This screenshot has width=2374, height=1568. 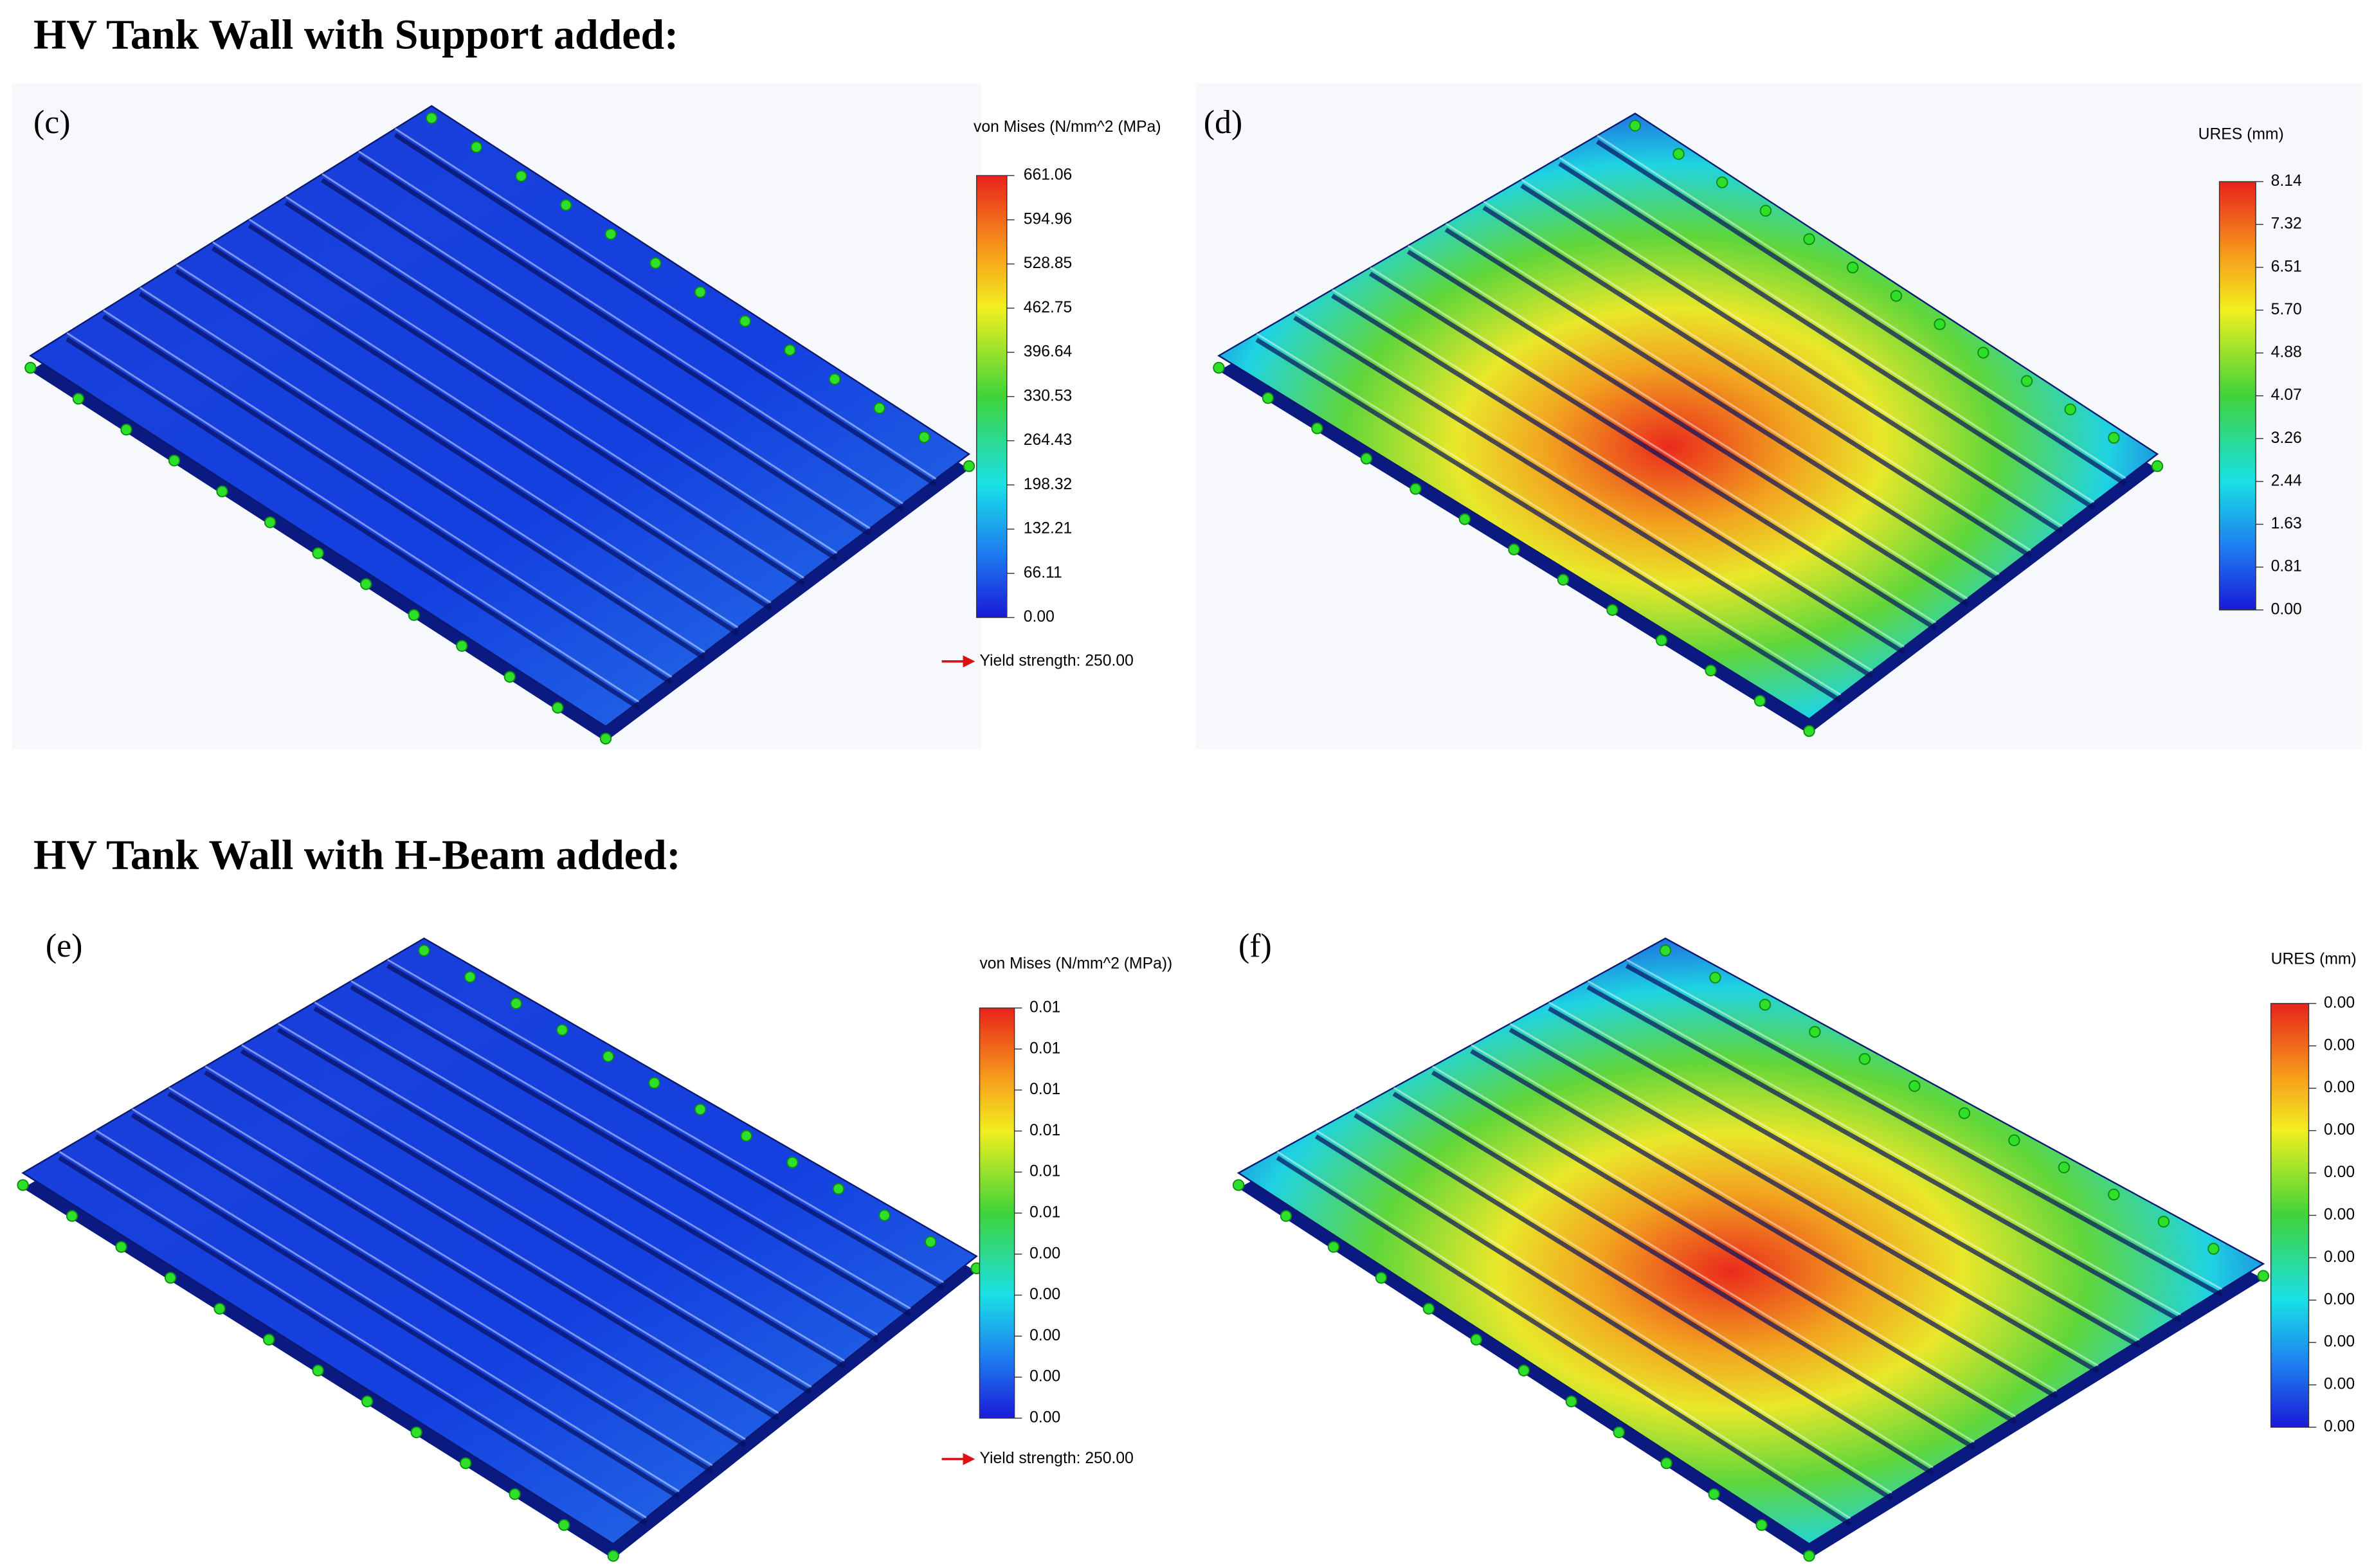 I want to click on color-bar-label: 6.51, so click(x=2287, y=266).